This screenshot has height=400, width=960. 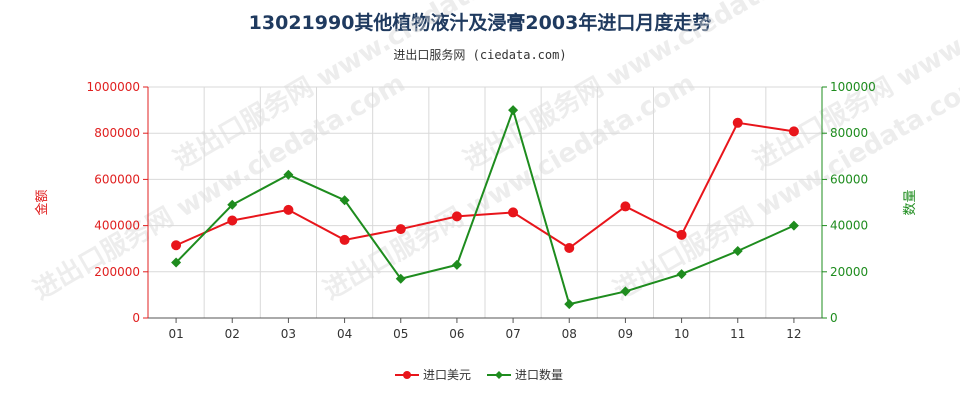 What do you see at coordinates (117, 272) in the screenshot?
I see `left-tick-label: 200000` at bounding box center [117, 272].